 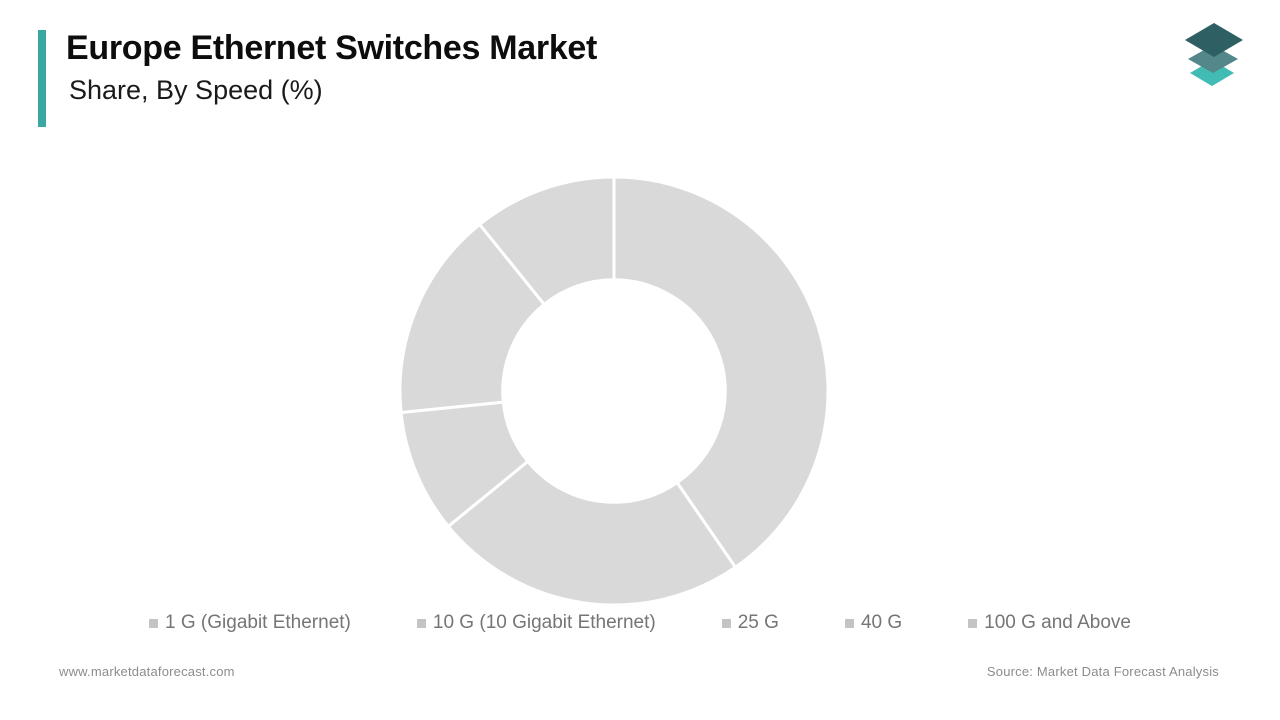 I want to click on legend-item-10g: 10 G (10 Gigabit Ethernet), so click(x=536, y=623).